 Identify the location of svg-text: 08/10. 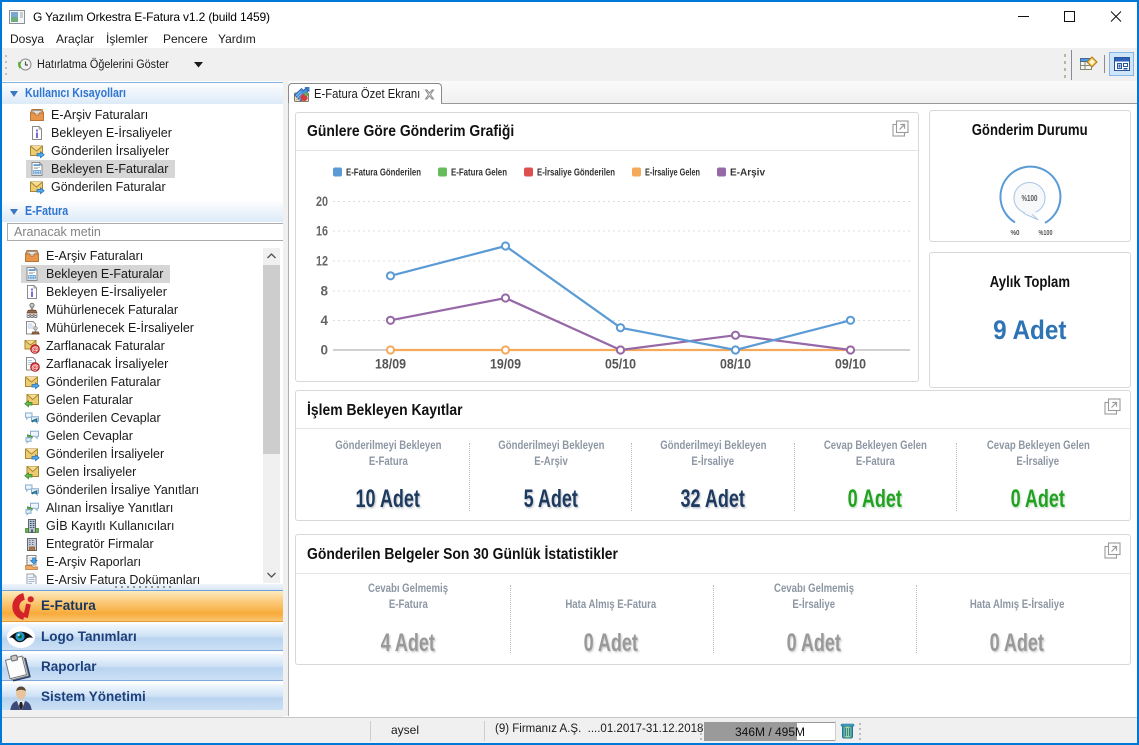
(735, 364).